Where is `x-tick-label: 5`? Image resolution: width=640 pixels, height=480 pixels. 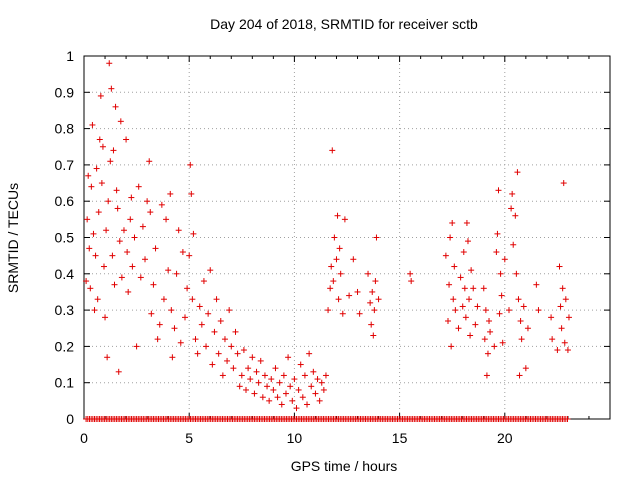
x-tick-label: 5 is located at coordinates (189, 438).